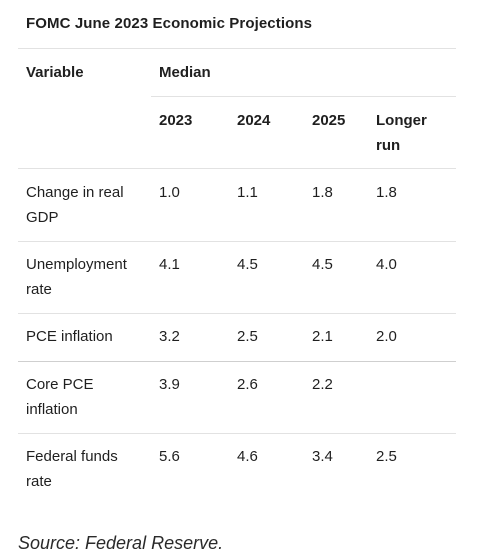  What do you see at coordinates (169, 23) in the screenshot?
I see `table-title: FOMC June 2023 Economic Projections` at bounding box center [169, 23].